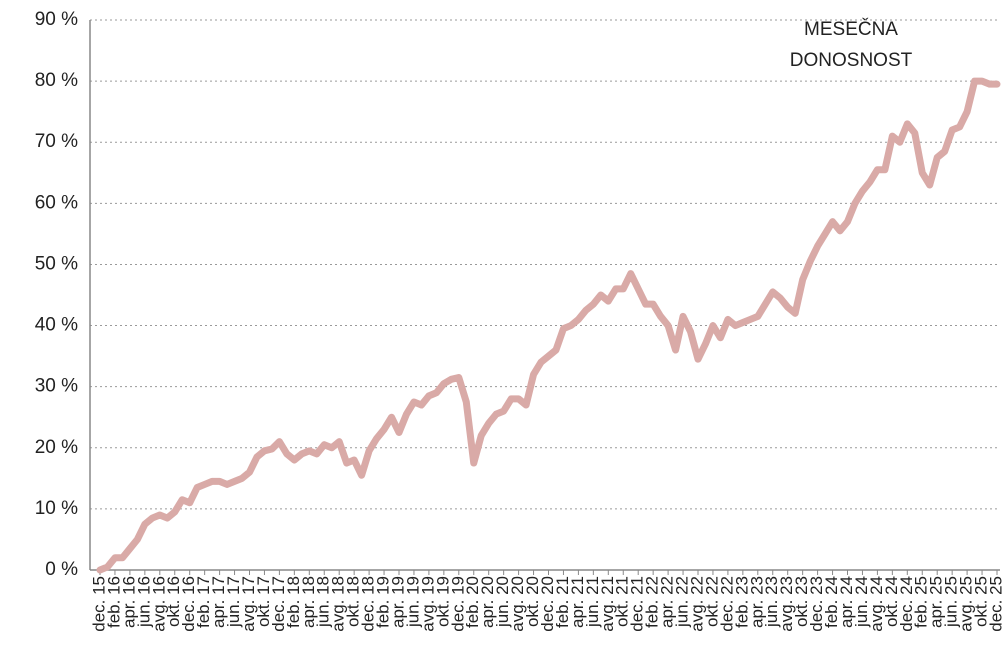 Image resolution: width=1003 pixels, height=666 pixels. What do you see at coordinates (98, 604) in the screenshot?
I see `x-tick-label: dec. 15` at bounding box center [98, 604].